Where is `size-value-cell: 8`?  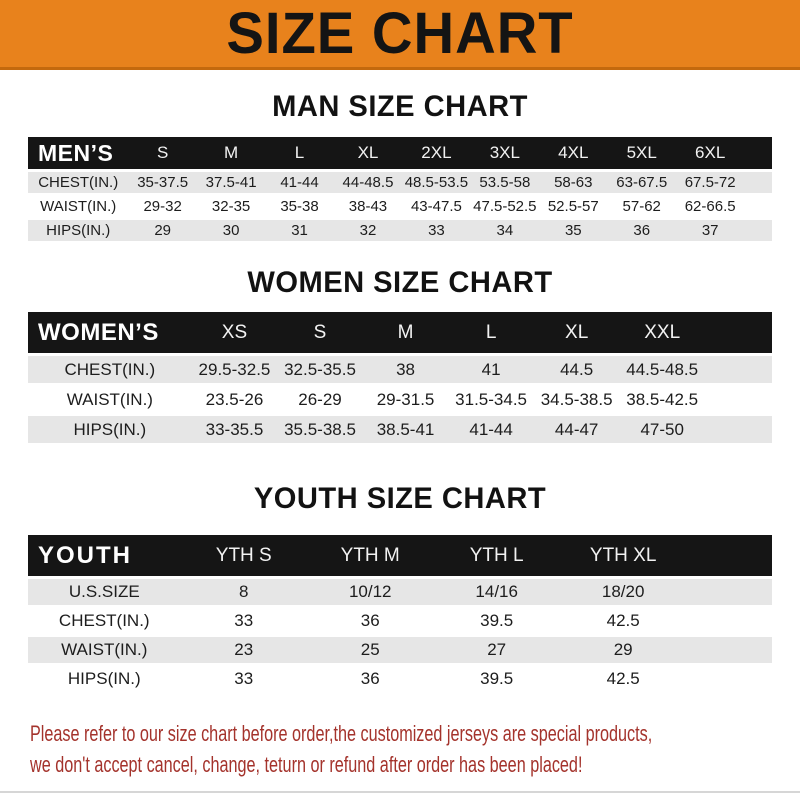
size-value-cell: 8 is located at coordinates (244, 591).